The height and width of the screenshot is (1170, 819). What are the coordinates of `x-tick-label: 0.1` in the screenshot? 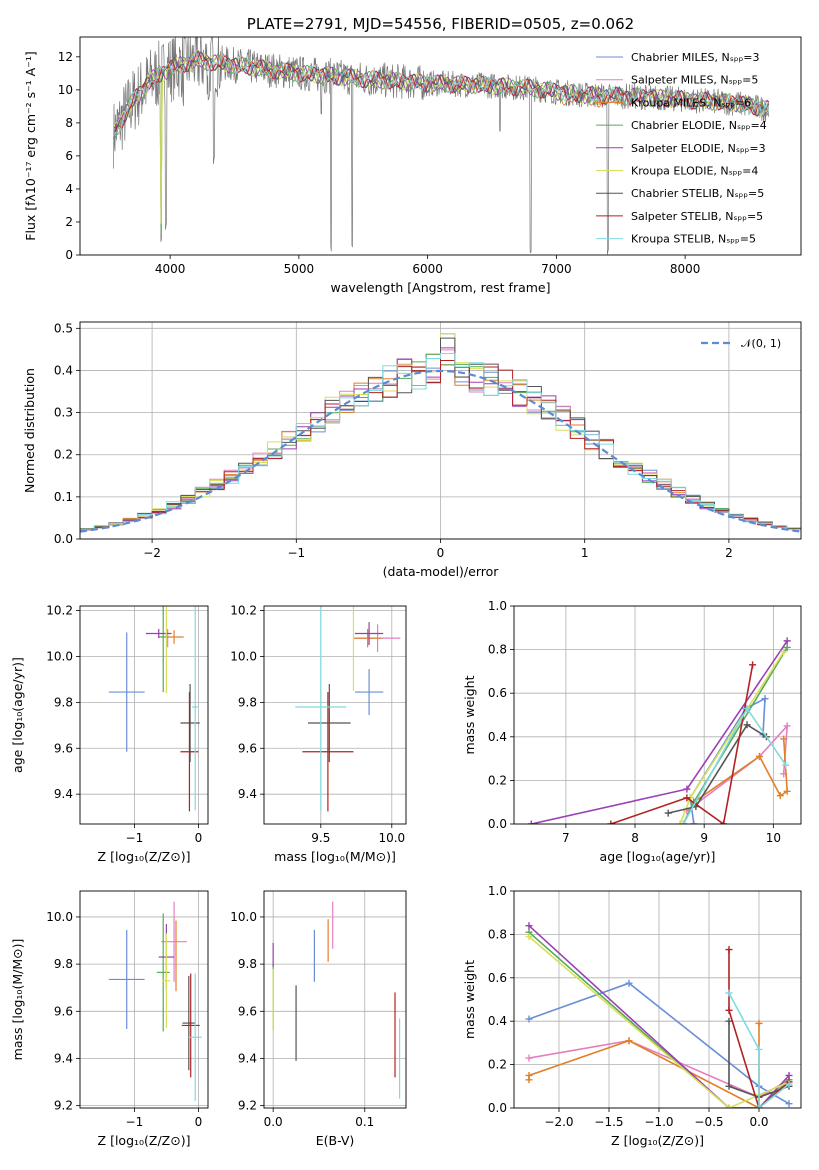 It's located at (364, 1122).